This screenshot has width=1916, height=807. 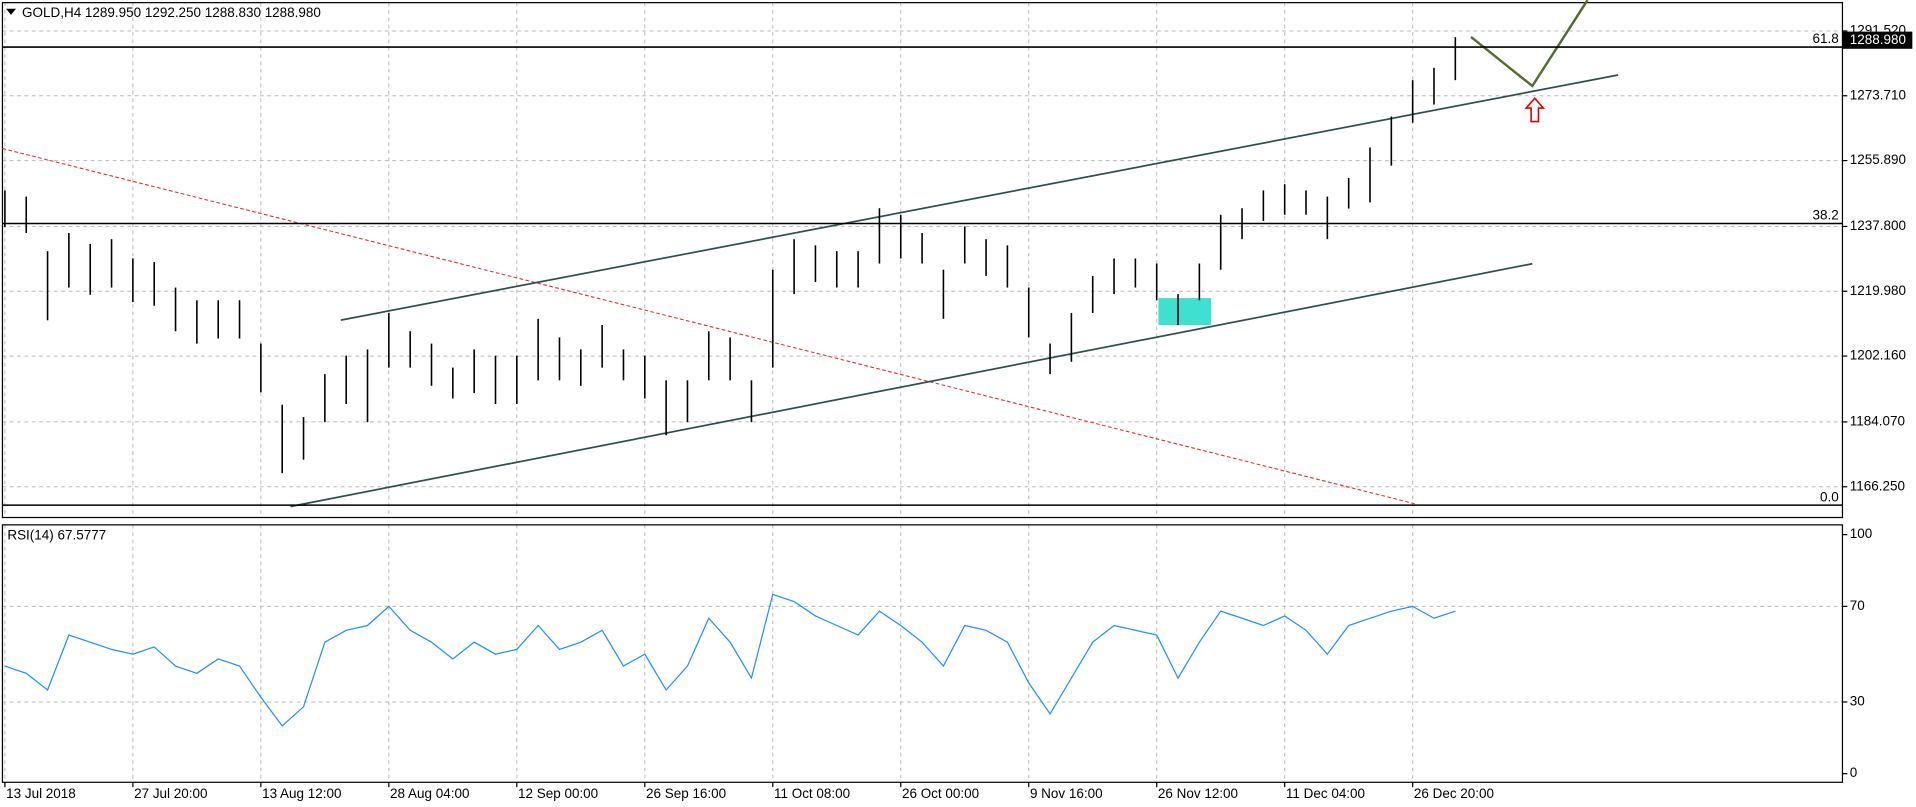 I want to click on x-tick-label: 9 Nov 16:00, so click(x=1066, y=793).